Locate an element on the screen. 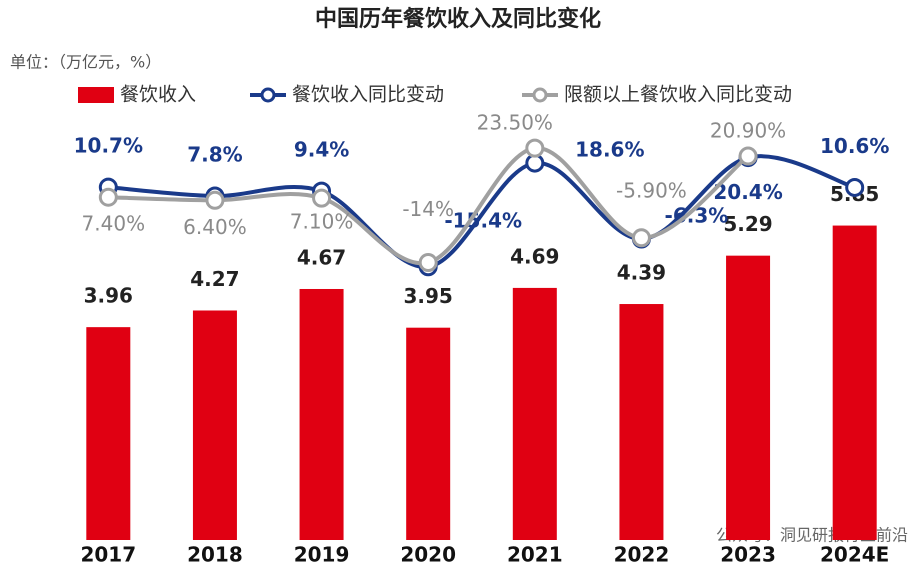 This screenshot has width=916, height=576. bar-value-label: 3.95 is located at coordinates (428, 296).